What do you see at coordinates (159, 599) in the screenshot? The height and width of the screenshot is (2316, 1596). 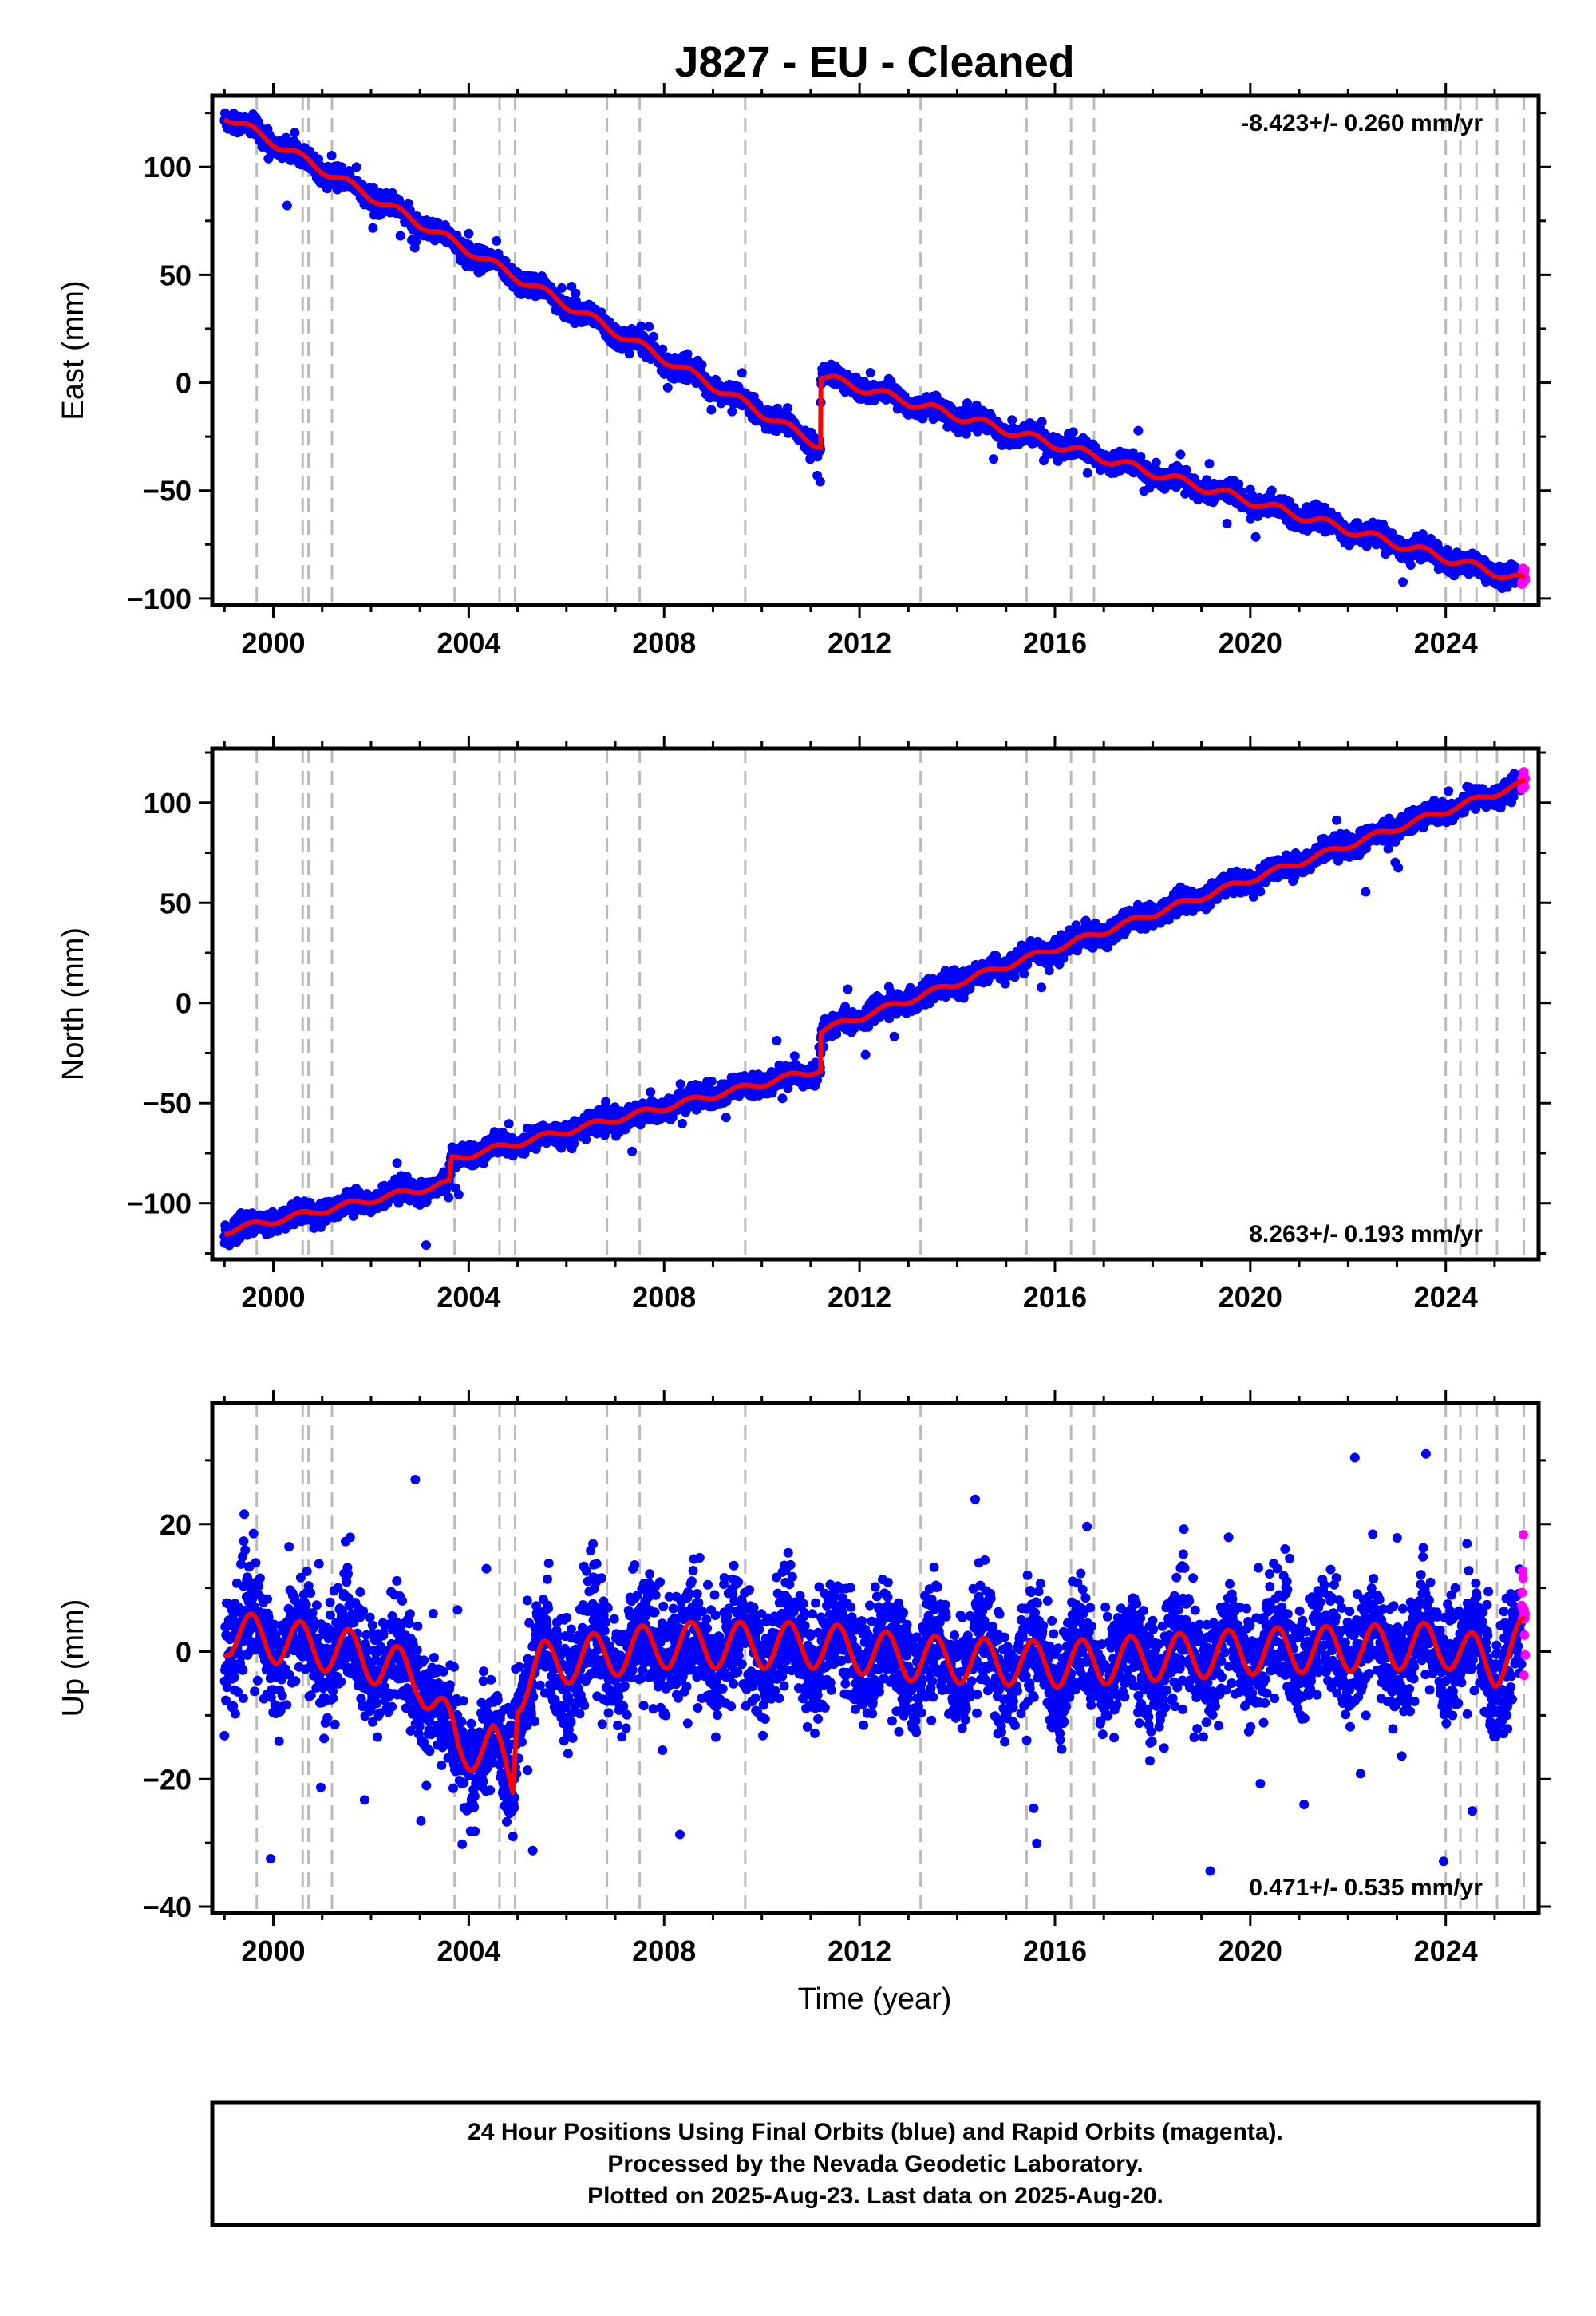 I see `east-y-tick-label: −100` at bounding box center [159, 599].